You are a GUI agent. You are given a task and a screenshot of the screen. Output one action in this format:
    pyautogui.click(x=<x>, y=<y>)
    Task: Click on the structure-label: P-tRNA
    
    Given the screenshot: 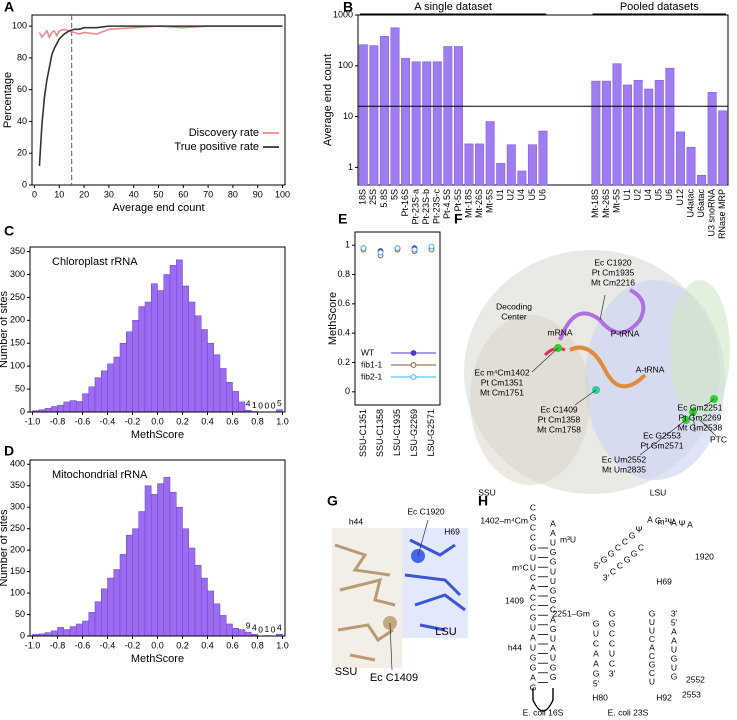 What is the action you would take?
    pyautogui.click(x=625, y=333)
    